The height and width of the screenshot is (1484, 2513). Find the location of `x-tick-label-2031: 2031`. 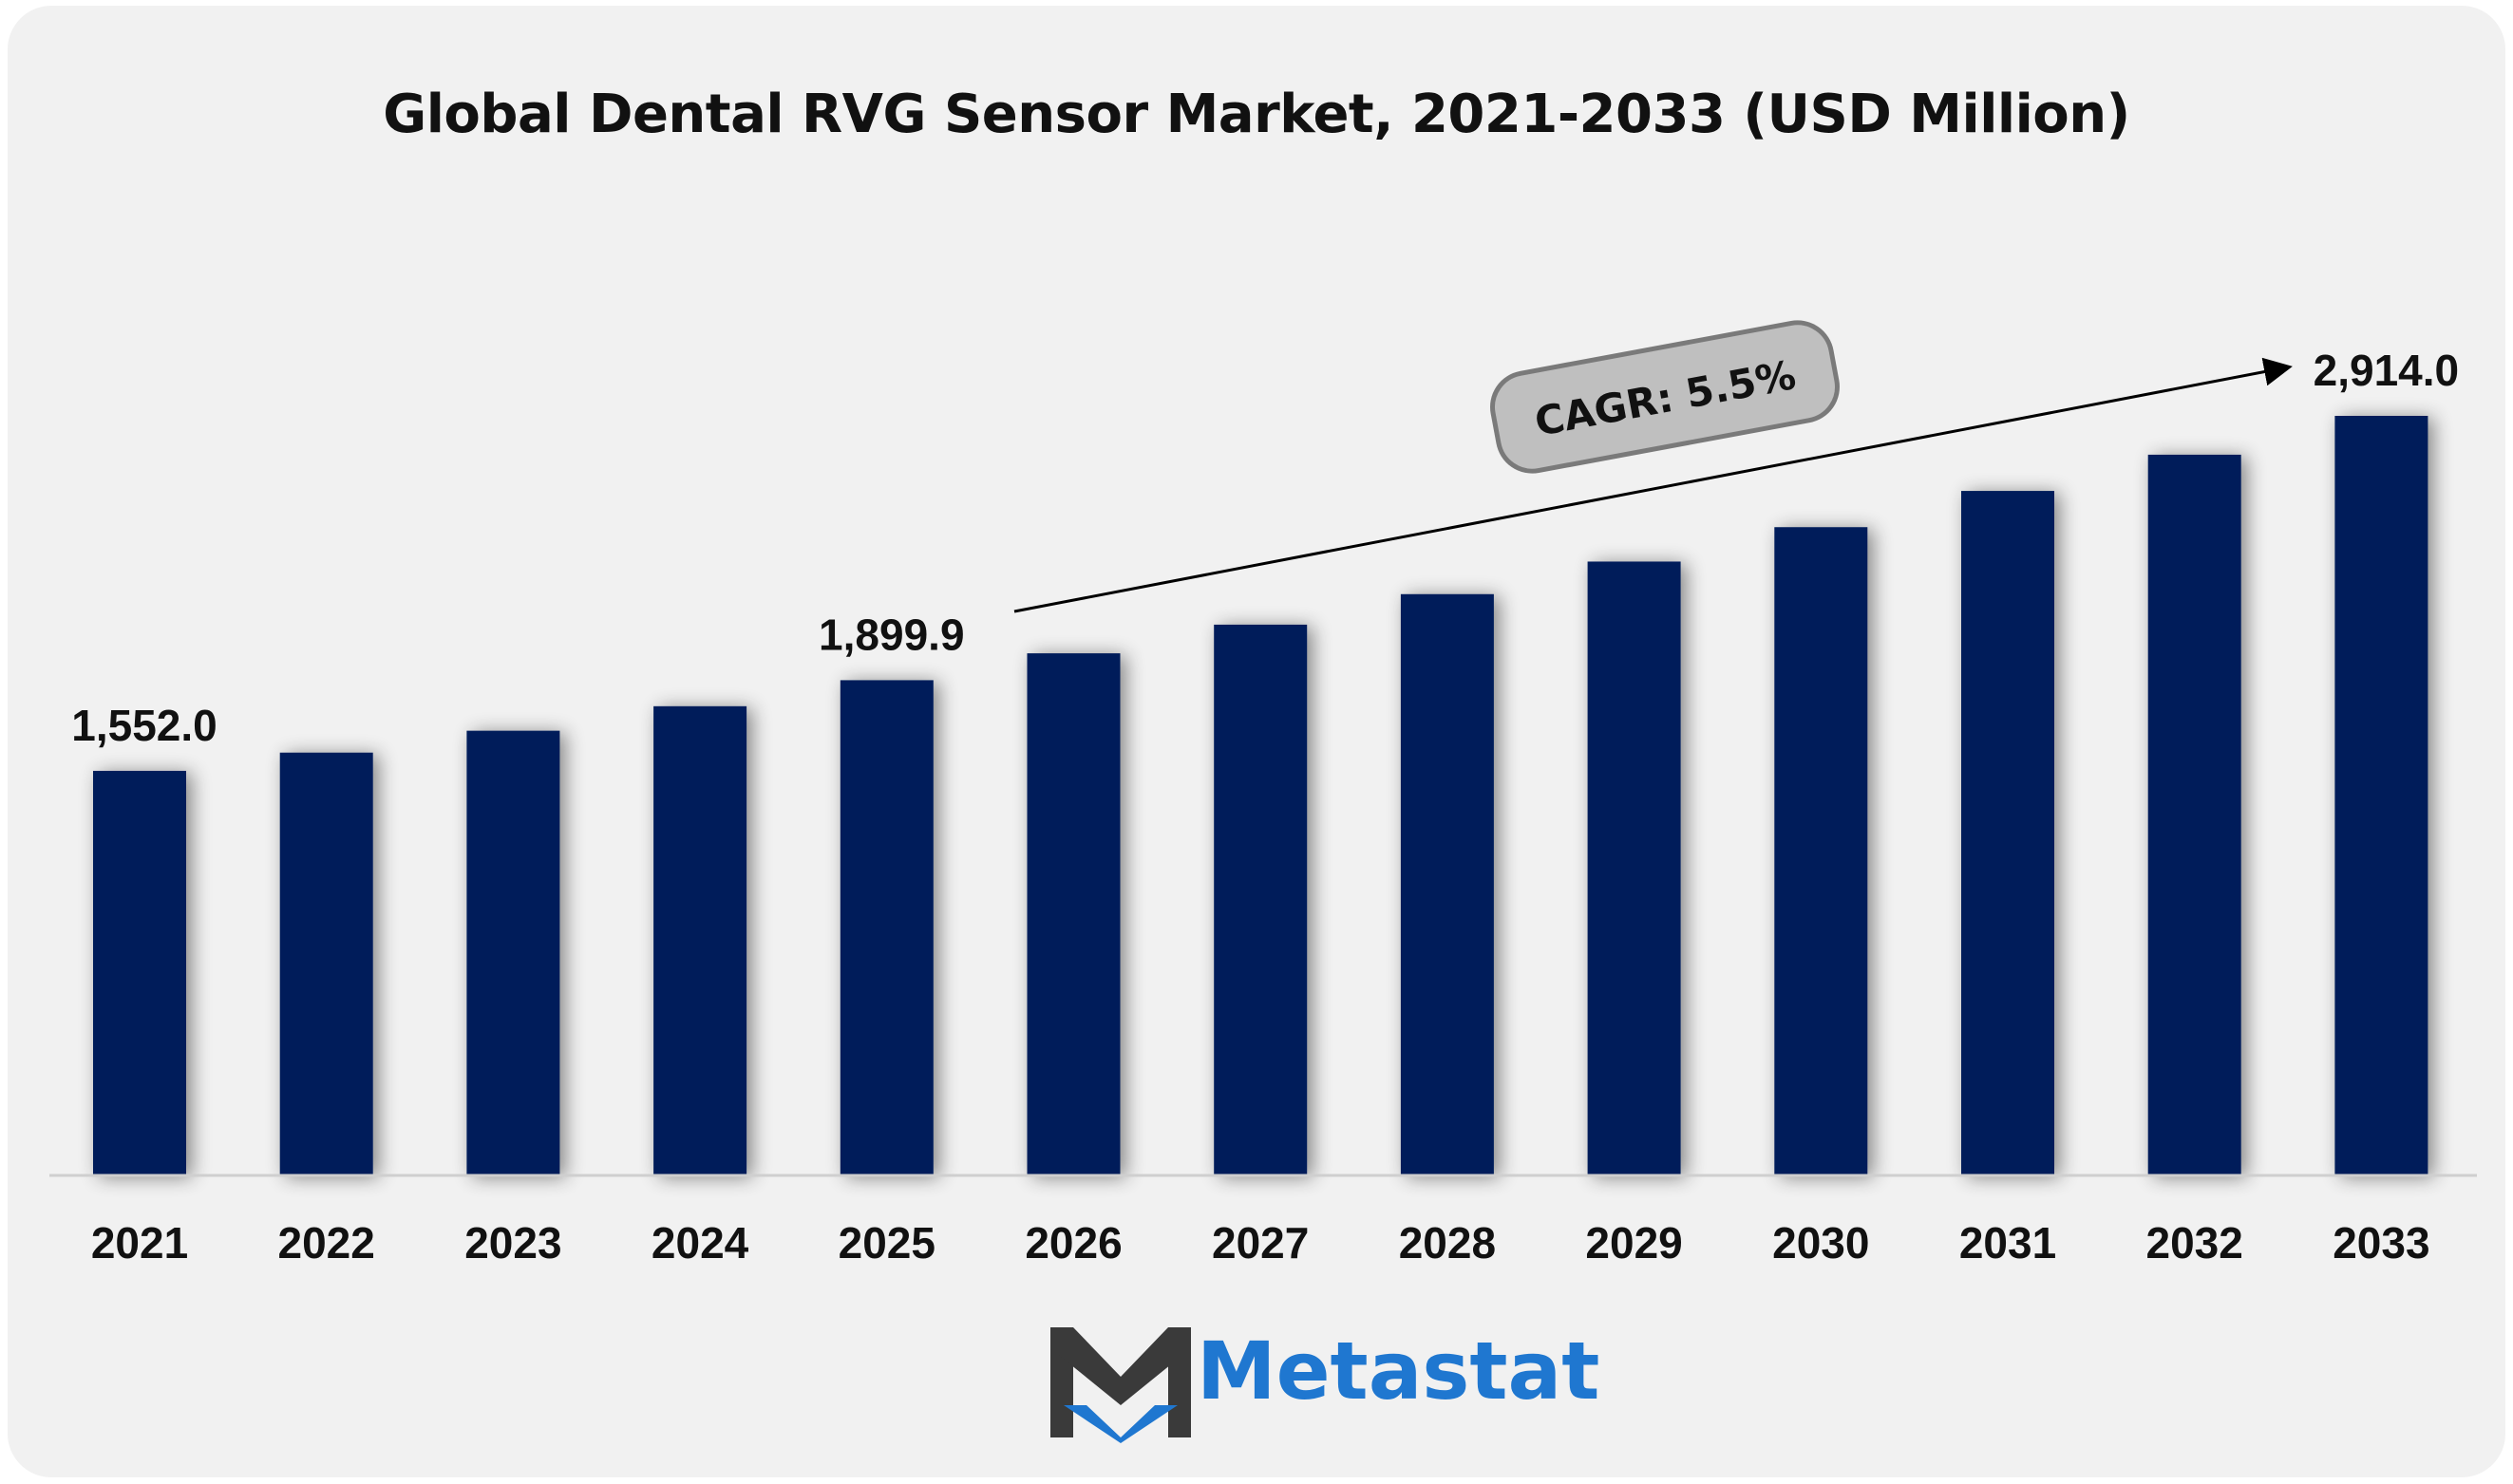

x-tick-label-2031: 2031 is located at coordinates (2008, 1243).